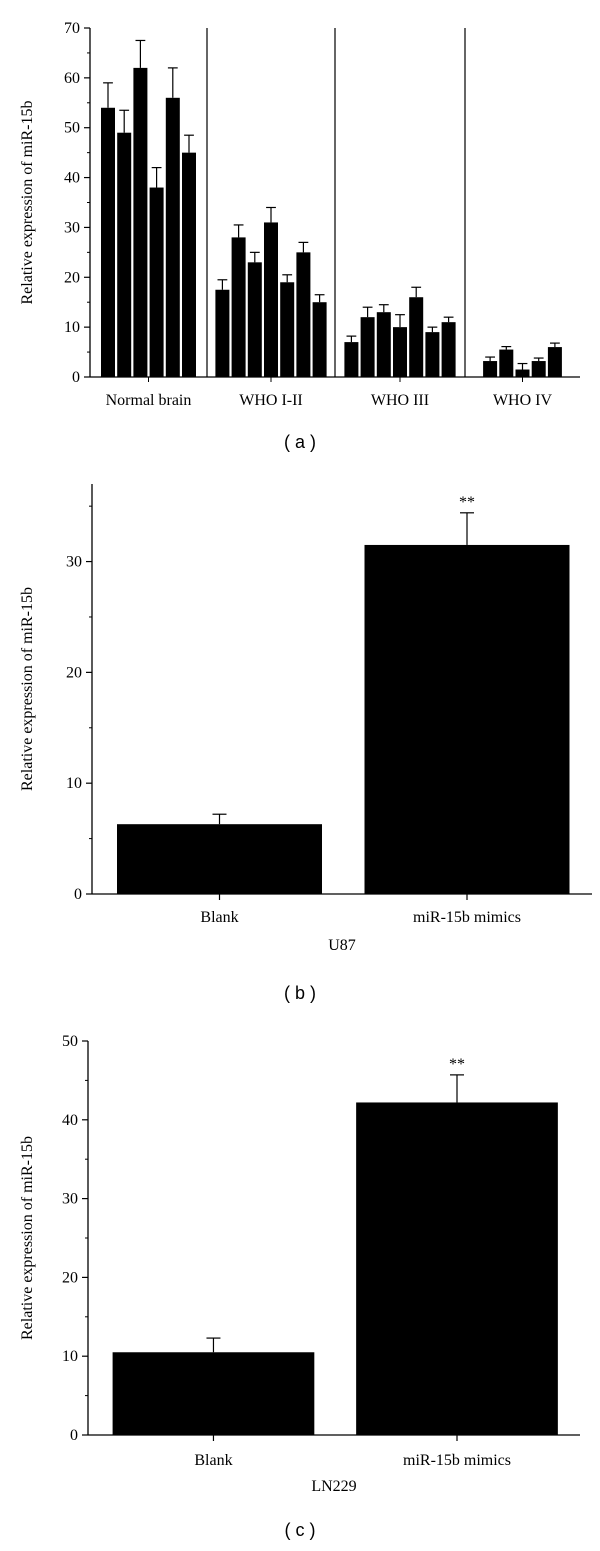 This screenshot has height=1551, width=600. I want to click on group-label-3: WHO IV, so click(523, 400).